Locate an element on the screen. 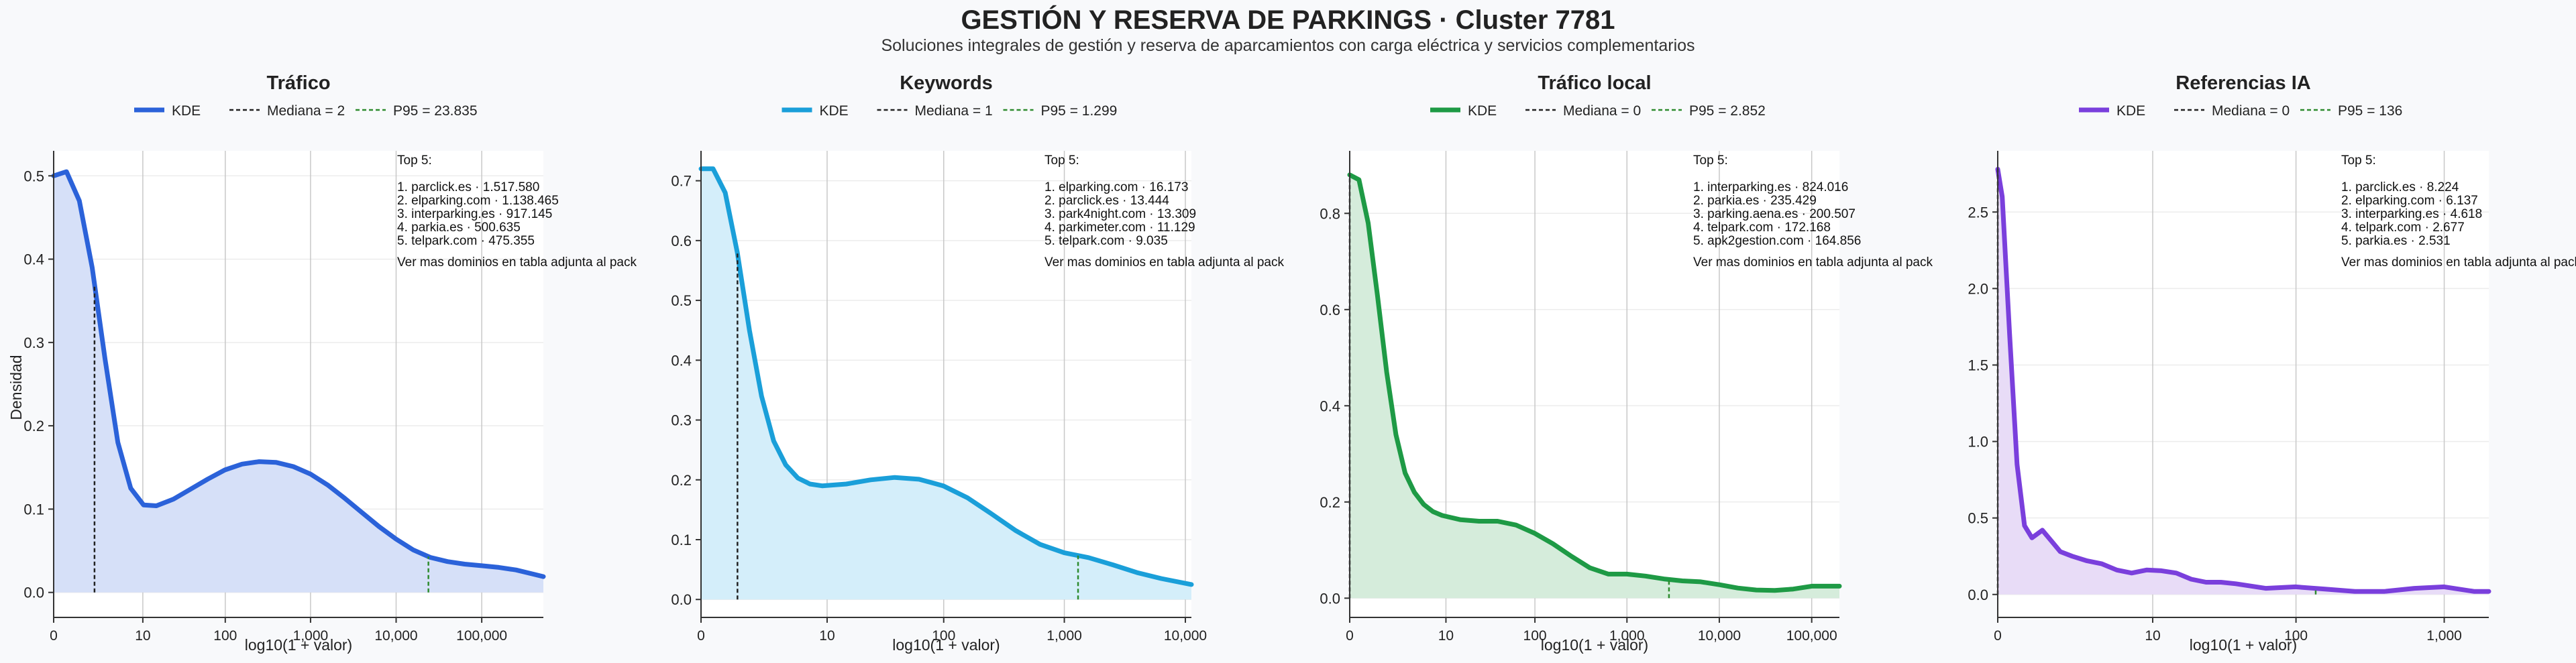 This screenshot has width=2576, height=663. plot-area is located at coordinates (2243, 384).